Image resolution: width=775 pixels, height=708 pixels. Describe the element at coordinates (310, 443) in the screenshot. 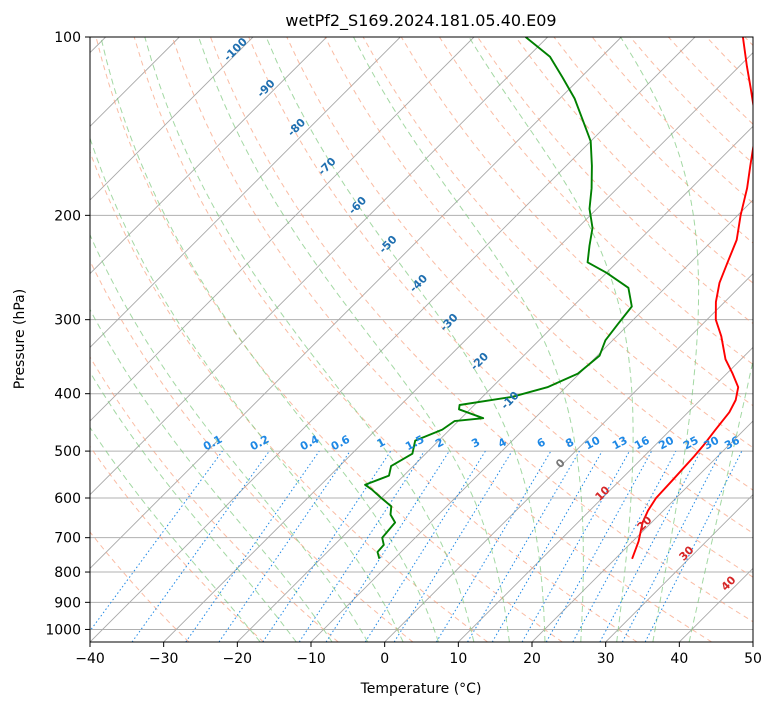

I see `mixing-ratio-label: 0.4` at that location.